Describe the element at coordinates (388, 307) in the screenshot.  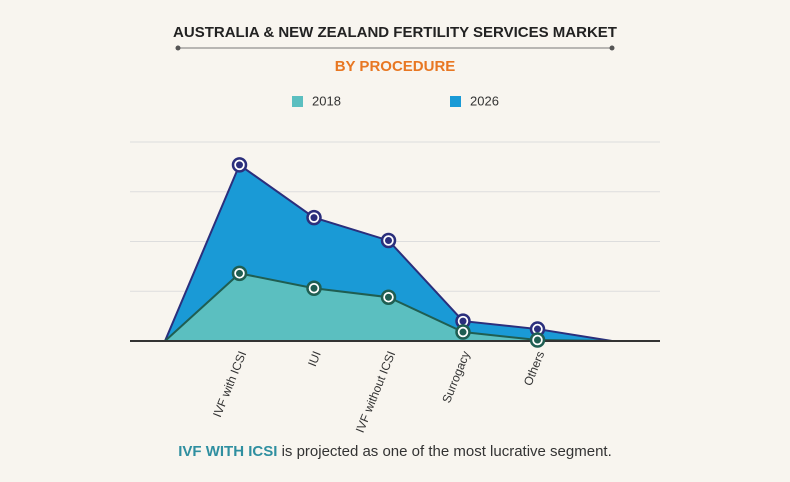
I see `area` at that location.